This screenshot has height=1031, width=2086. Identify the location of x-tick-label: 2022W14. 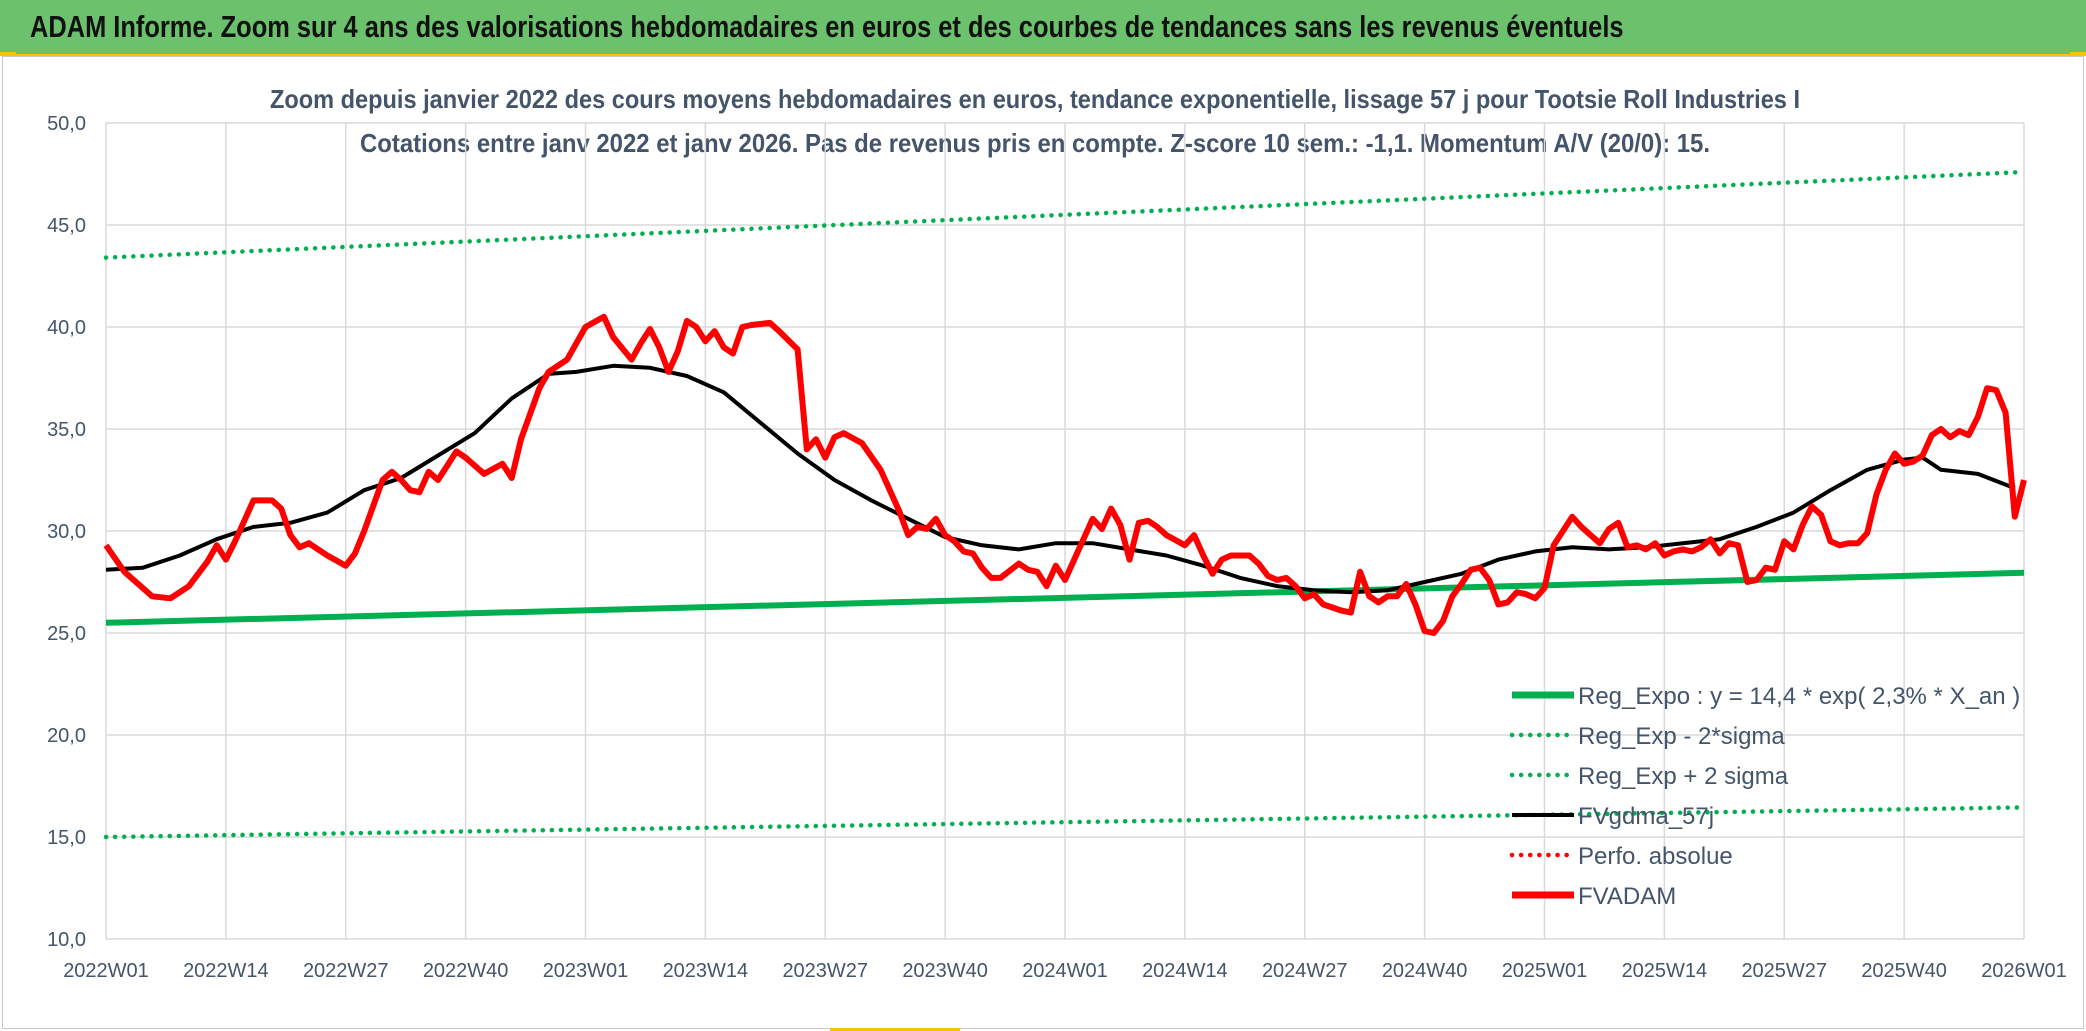
(226, 971).